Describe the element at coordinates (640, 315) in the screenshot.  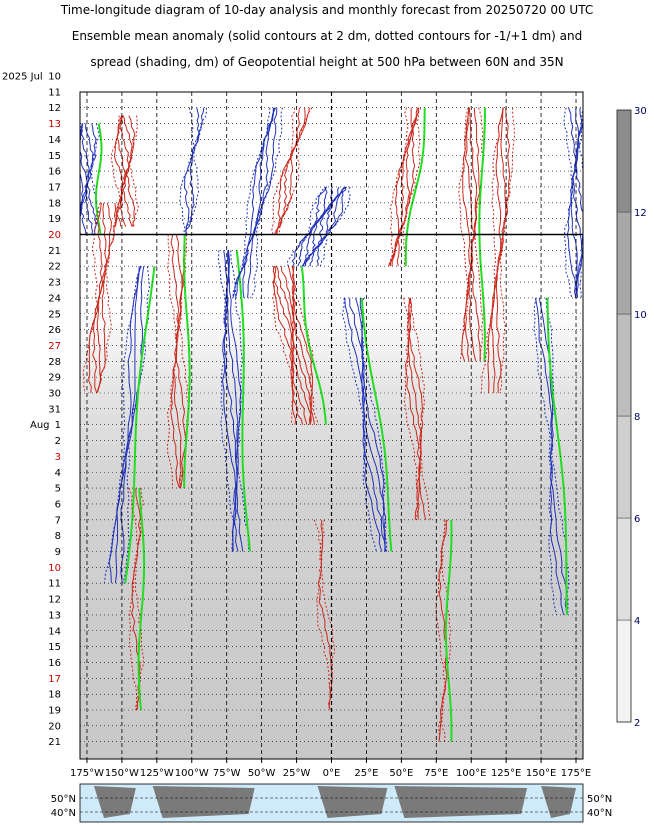
I see `colorbar-tick-label: 10` at that location.